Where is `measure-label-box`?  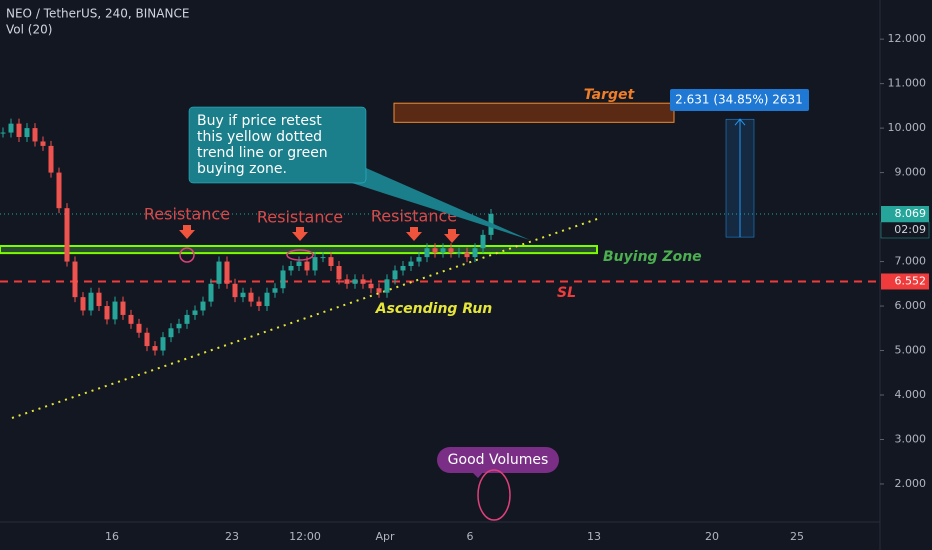 measure-label-box is located at coordinates (739, 100).